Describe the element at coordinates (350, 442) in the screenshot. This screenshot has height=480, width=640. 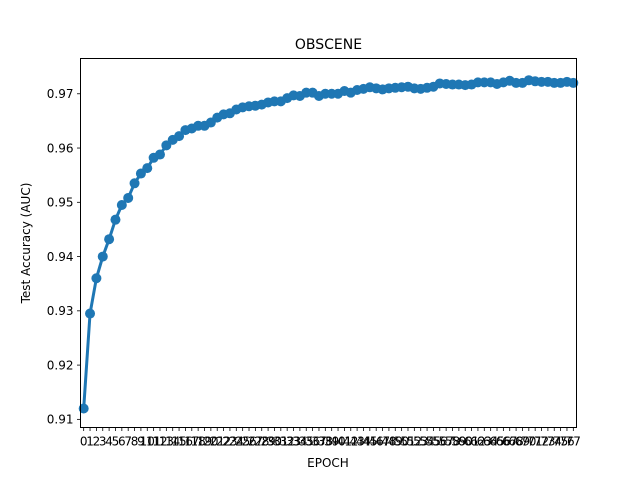
I see `x-tick-label: 42` at that location.